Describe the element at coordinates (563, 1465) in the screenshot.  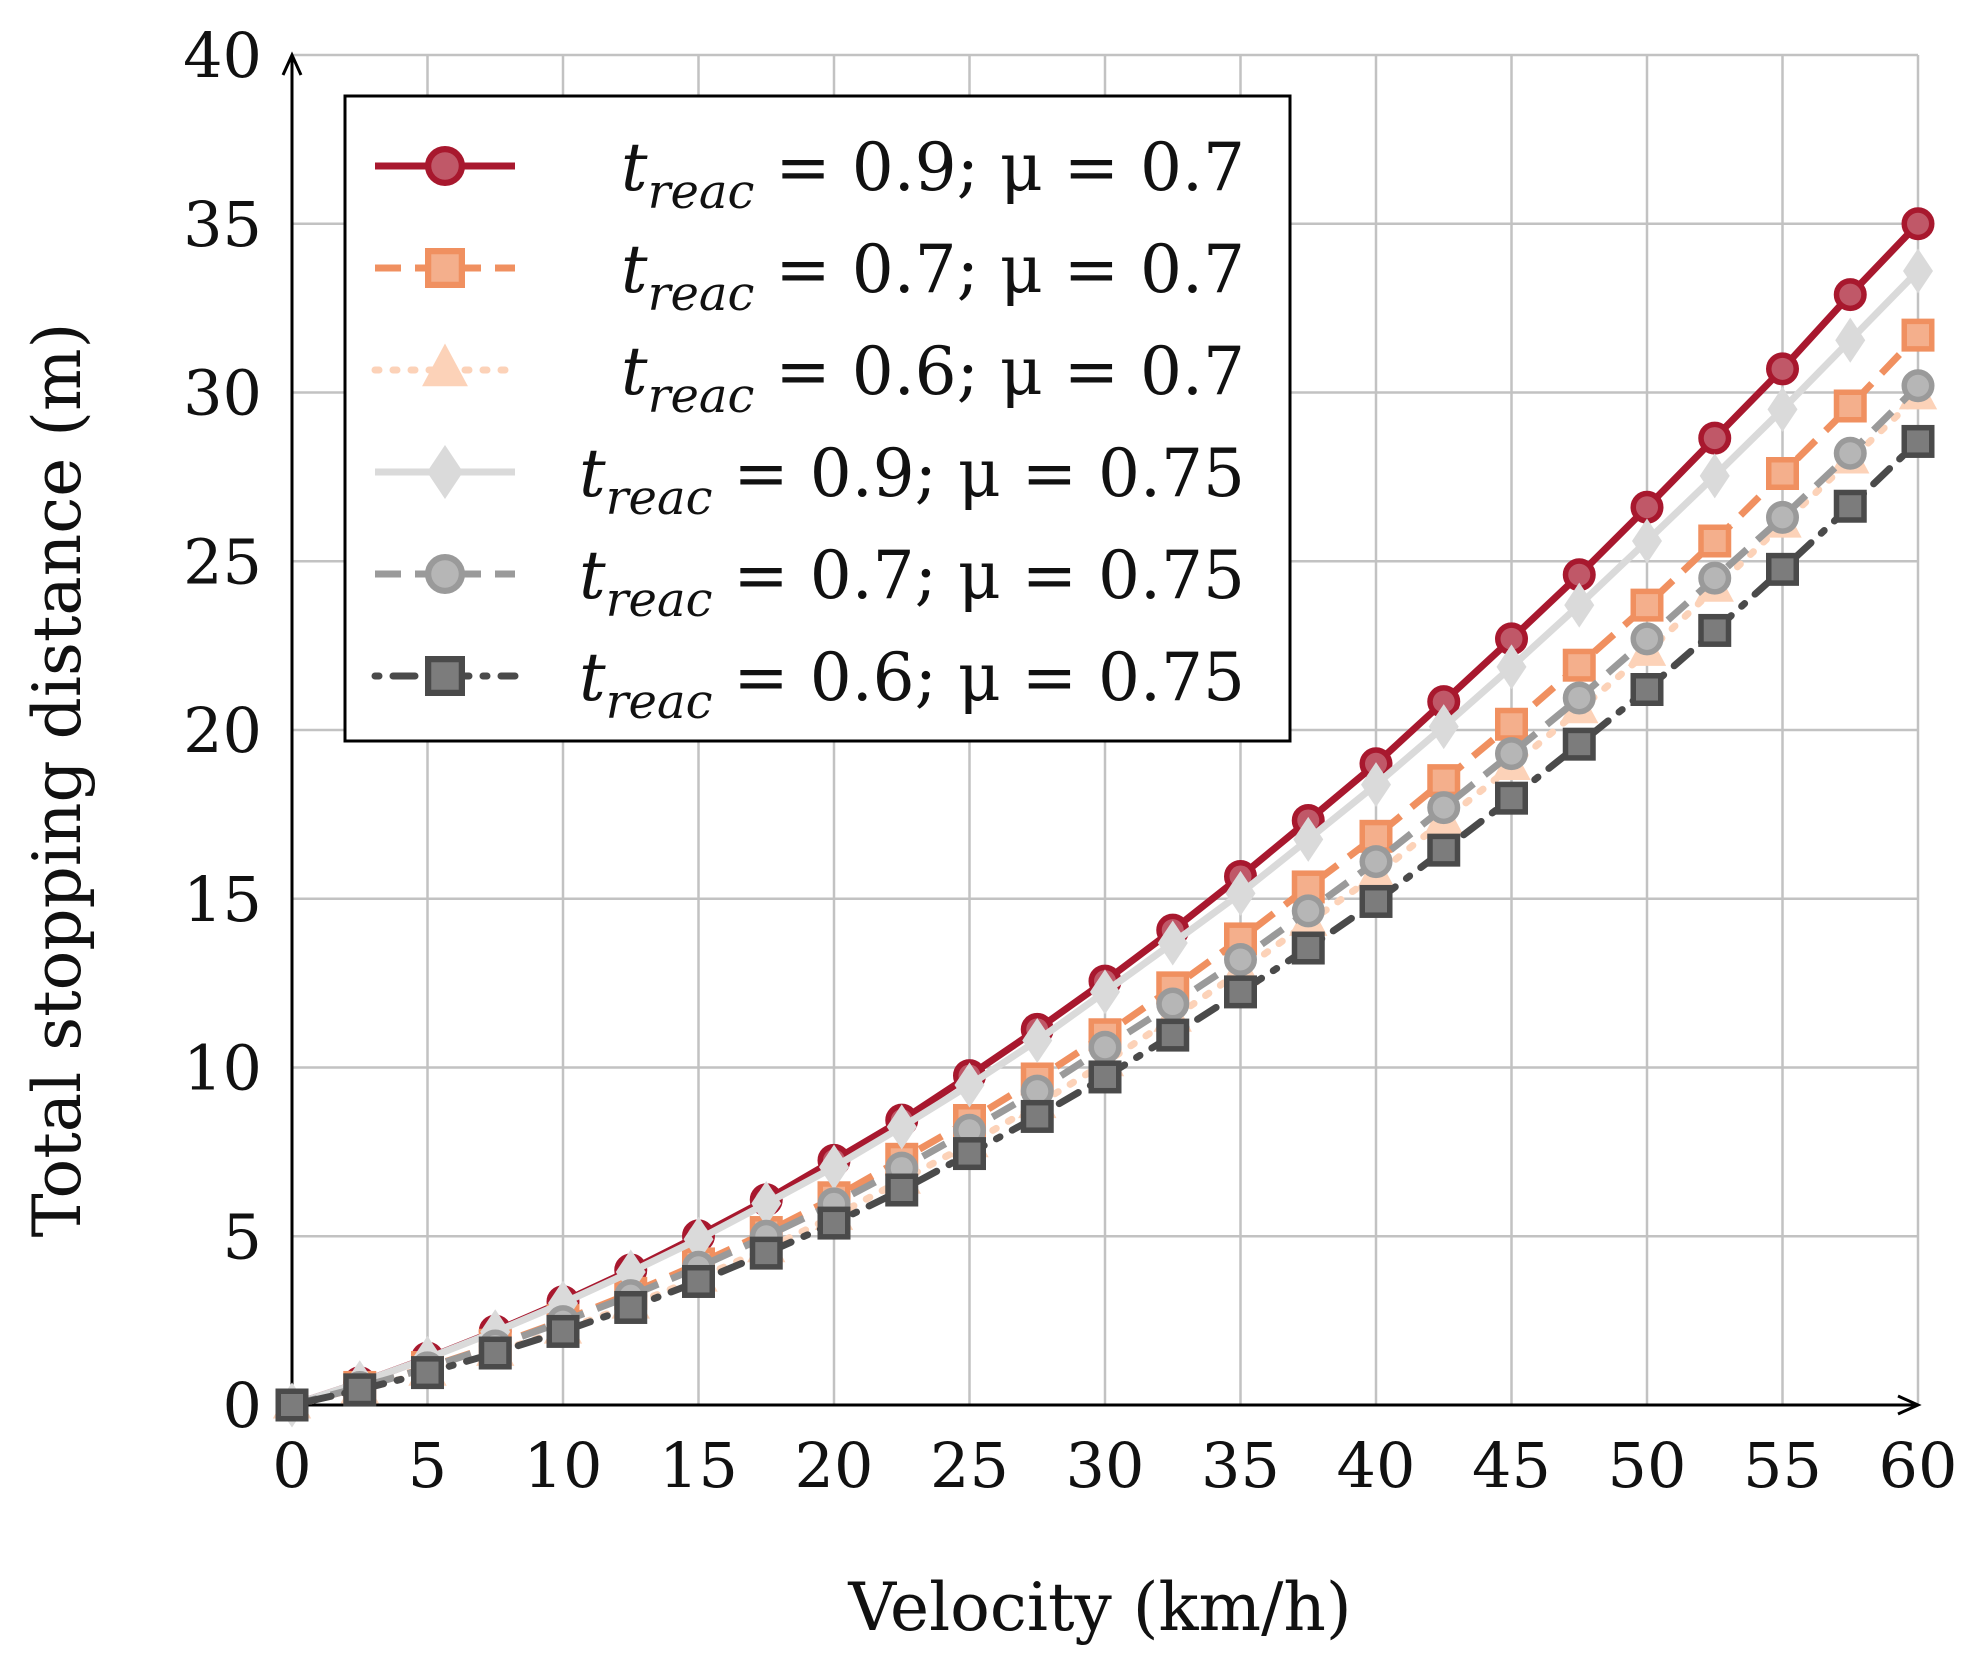
I see `x-tick-label: 10` at that location.